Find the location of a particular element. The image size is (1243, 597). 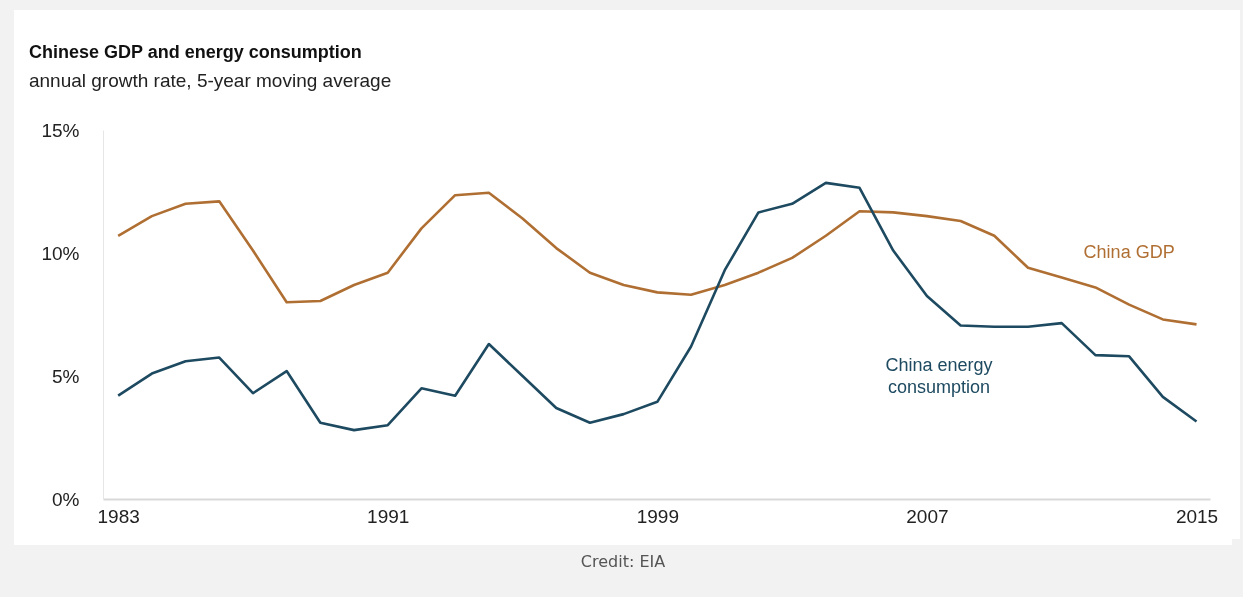

y-tick-label: 5% is located at coordinates (66, 376).